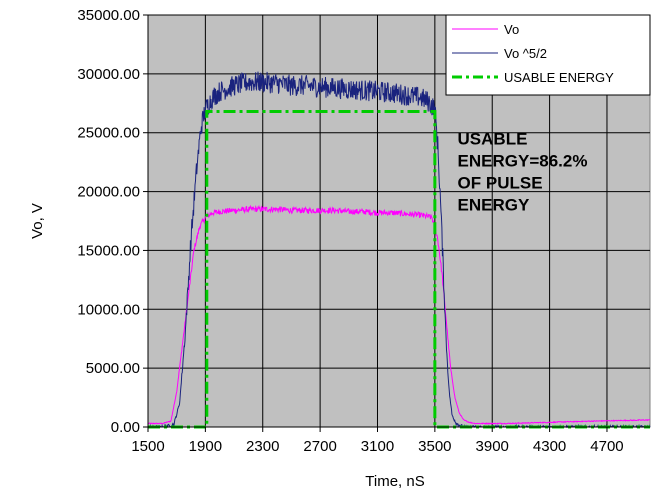 This screenshot has height=499, width=658. What do you see at coordinates (500, 182) in the screenshot?
I see `annotation-line: OF PULSE` at bounding box center [500, 182].